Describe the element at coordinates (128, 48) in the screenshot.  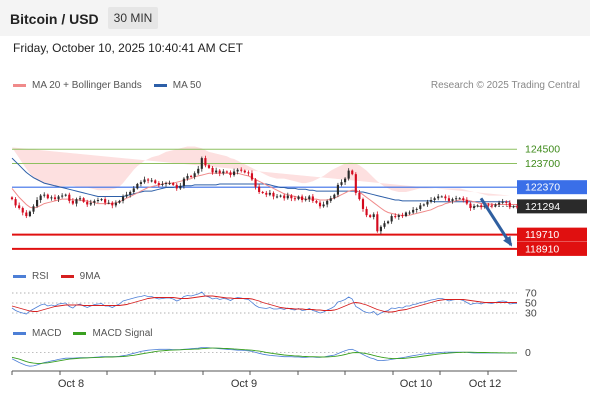
I see `datetime-label: Friday, October 10, 2025 10:40:41 AM CET` at that location.